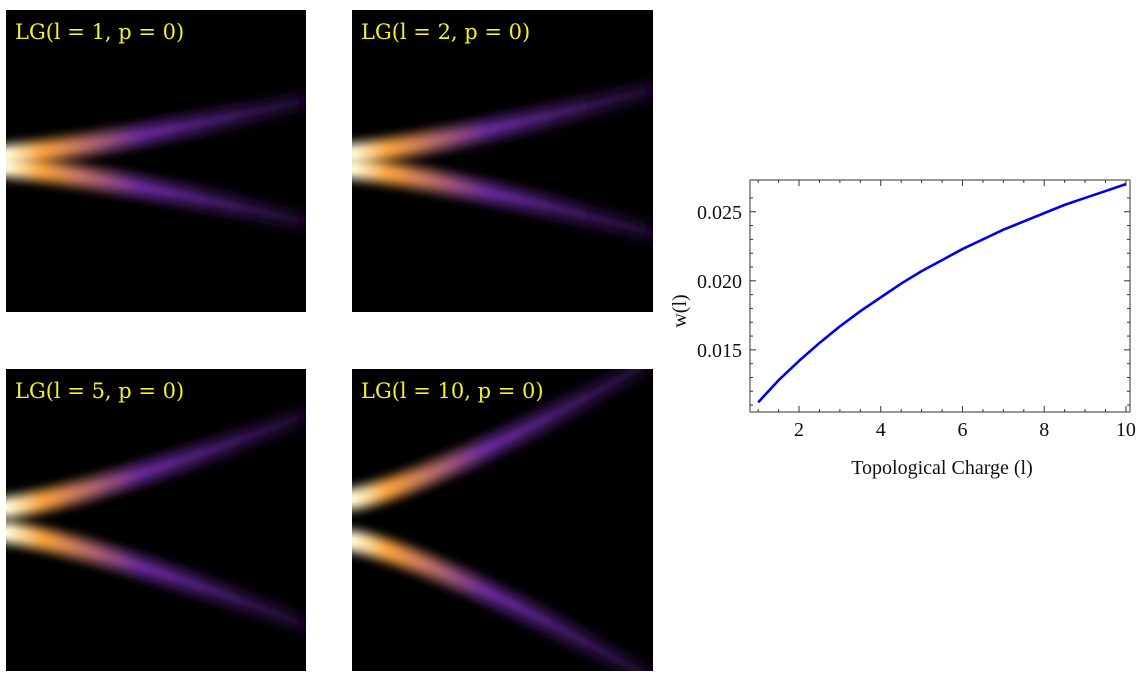 The image size is (1146, 679). I want to click on chart-ticks: 2 4 6 8 10 0.015 0.020 0.025, so click(916, 310).